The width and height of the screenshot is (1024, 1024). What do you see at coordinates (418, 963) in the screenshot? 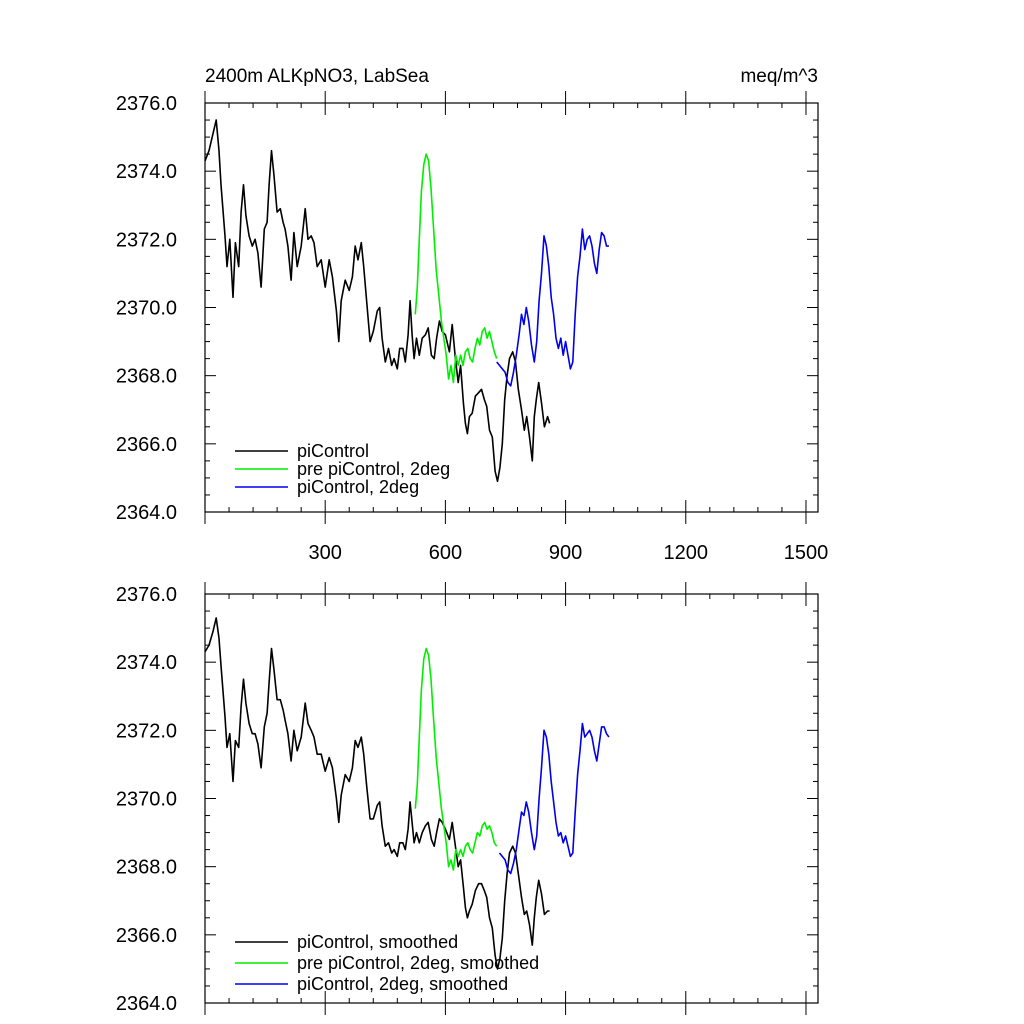
I see `legend-label: pre piControl, 2deg, smoothed` at bounding box center [418, 963].